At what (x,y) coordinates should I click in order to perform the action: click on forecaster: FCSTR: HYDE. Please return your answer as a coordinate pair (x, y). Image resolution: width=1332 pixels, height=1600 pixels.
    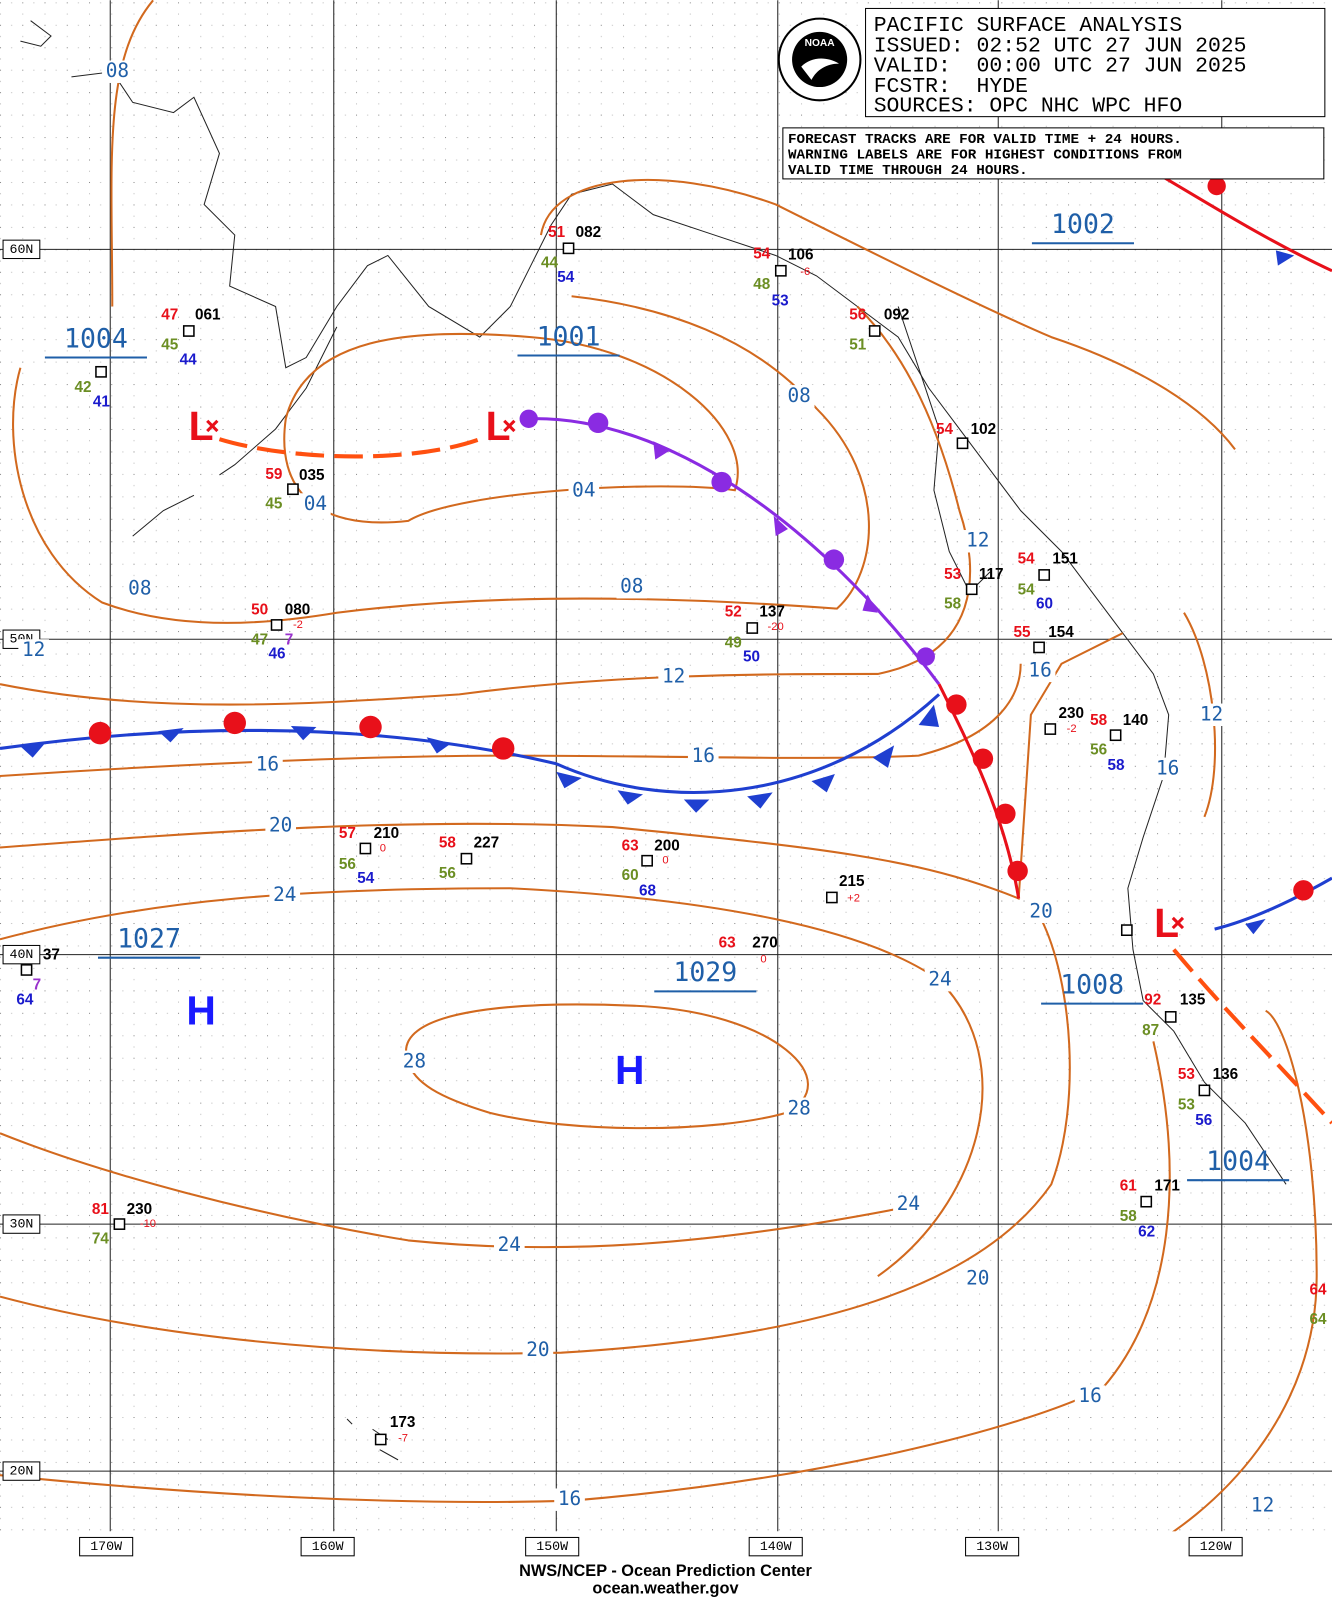
    Looking at the image, I should click on (951, 87).